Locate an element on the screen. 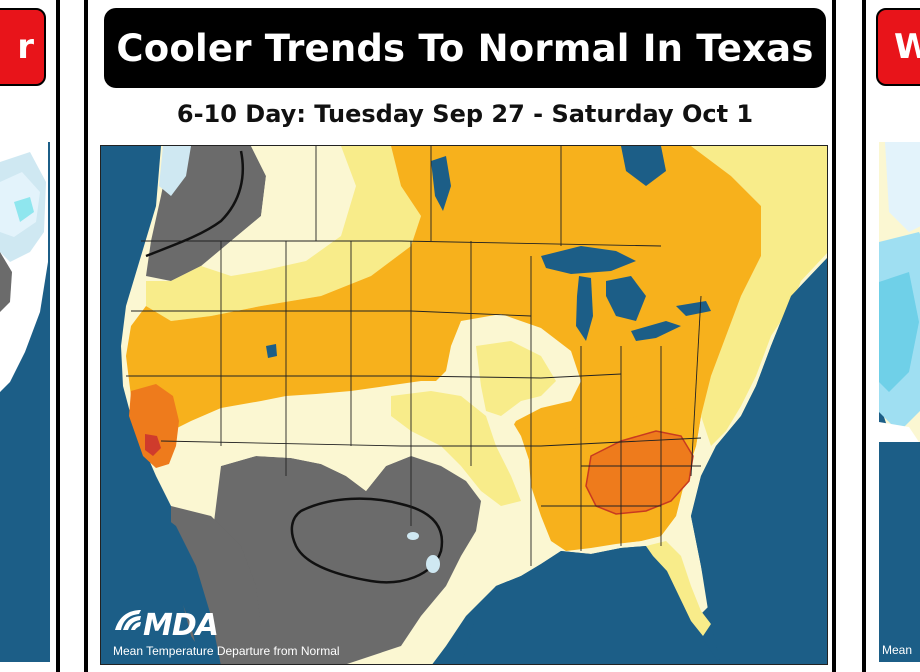 This screenshot has height=672, width=920. great-salt-lake is located at coordinates (271, 351).